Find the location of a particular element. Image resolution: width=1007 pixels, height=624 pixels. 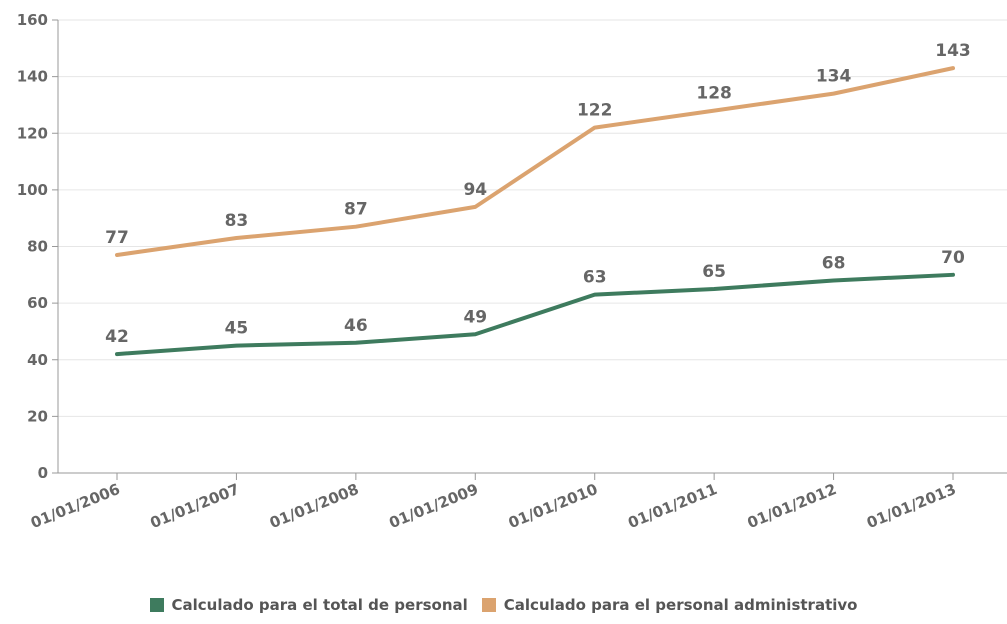

x-tick-label-1: 01/01/2007 is located at coordinates (195, 506).